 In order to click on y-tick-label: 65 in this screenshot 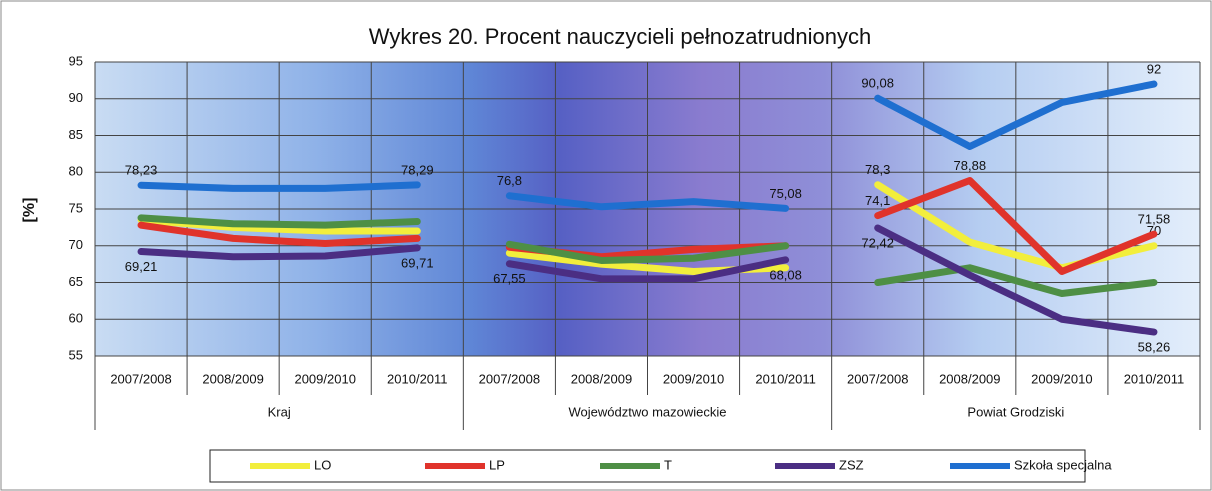, I will do `click(76, 281)`.